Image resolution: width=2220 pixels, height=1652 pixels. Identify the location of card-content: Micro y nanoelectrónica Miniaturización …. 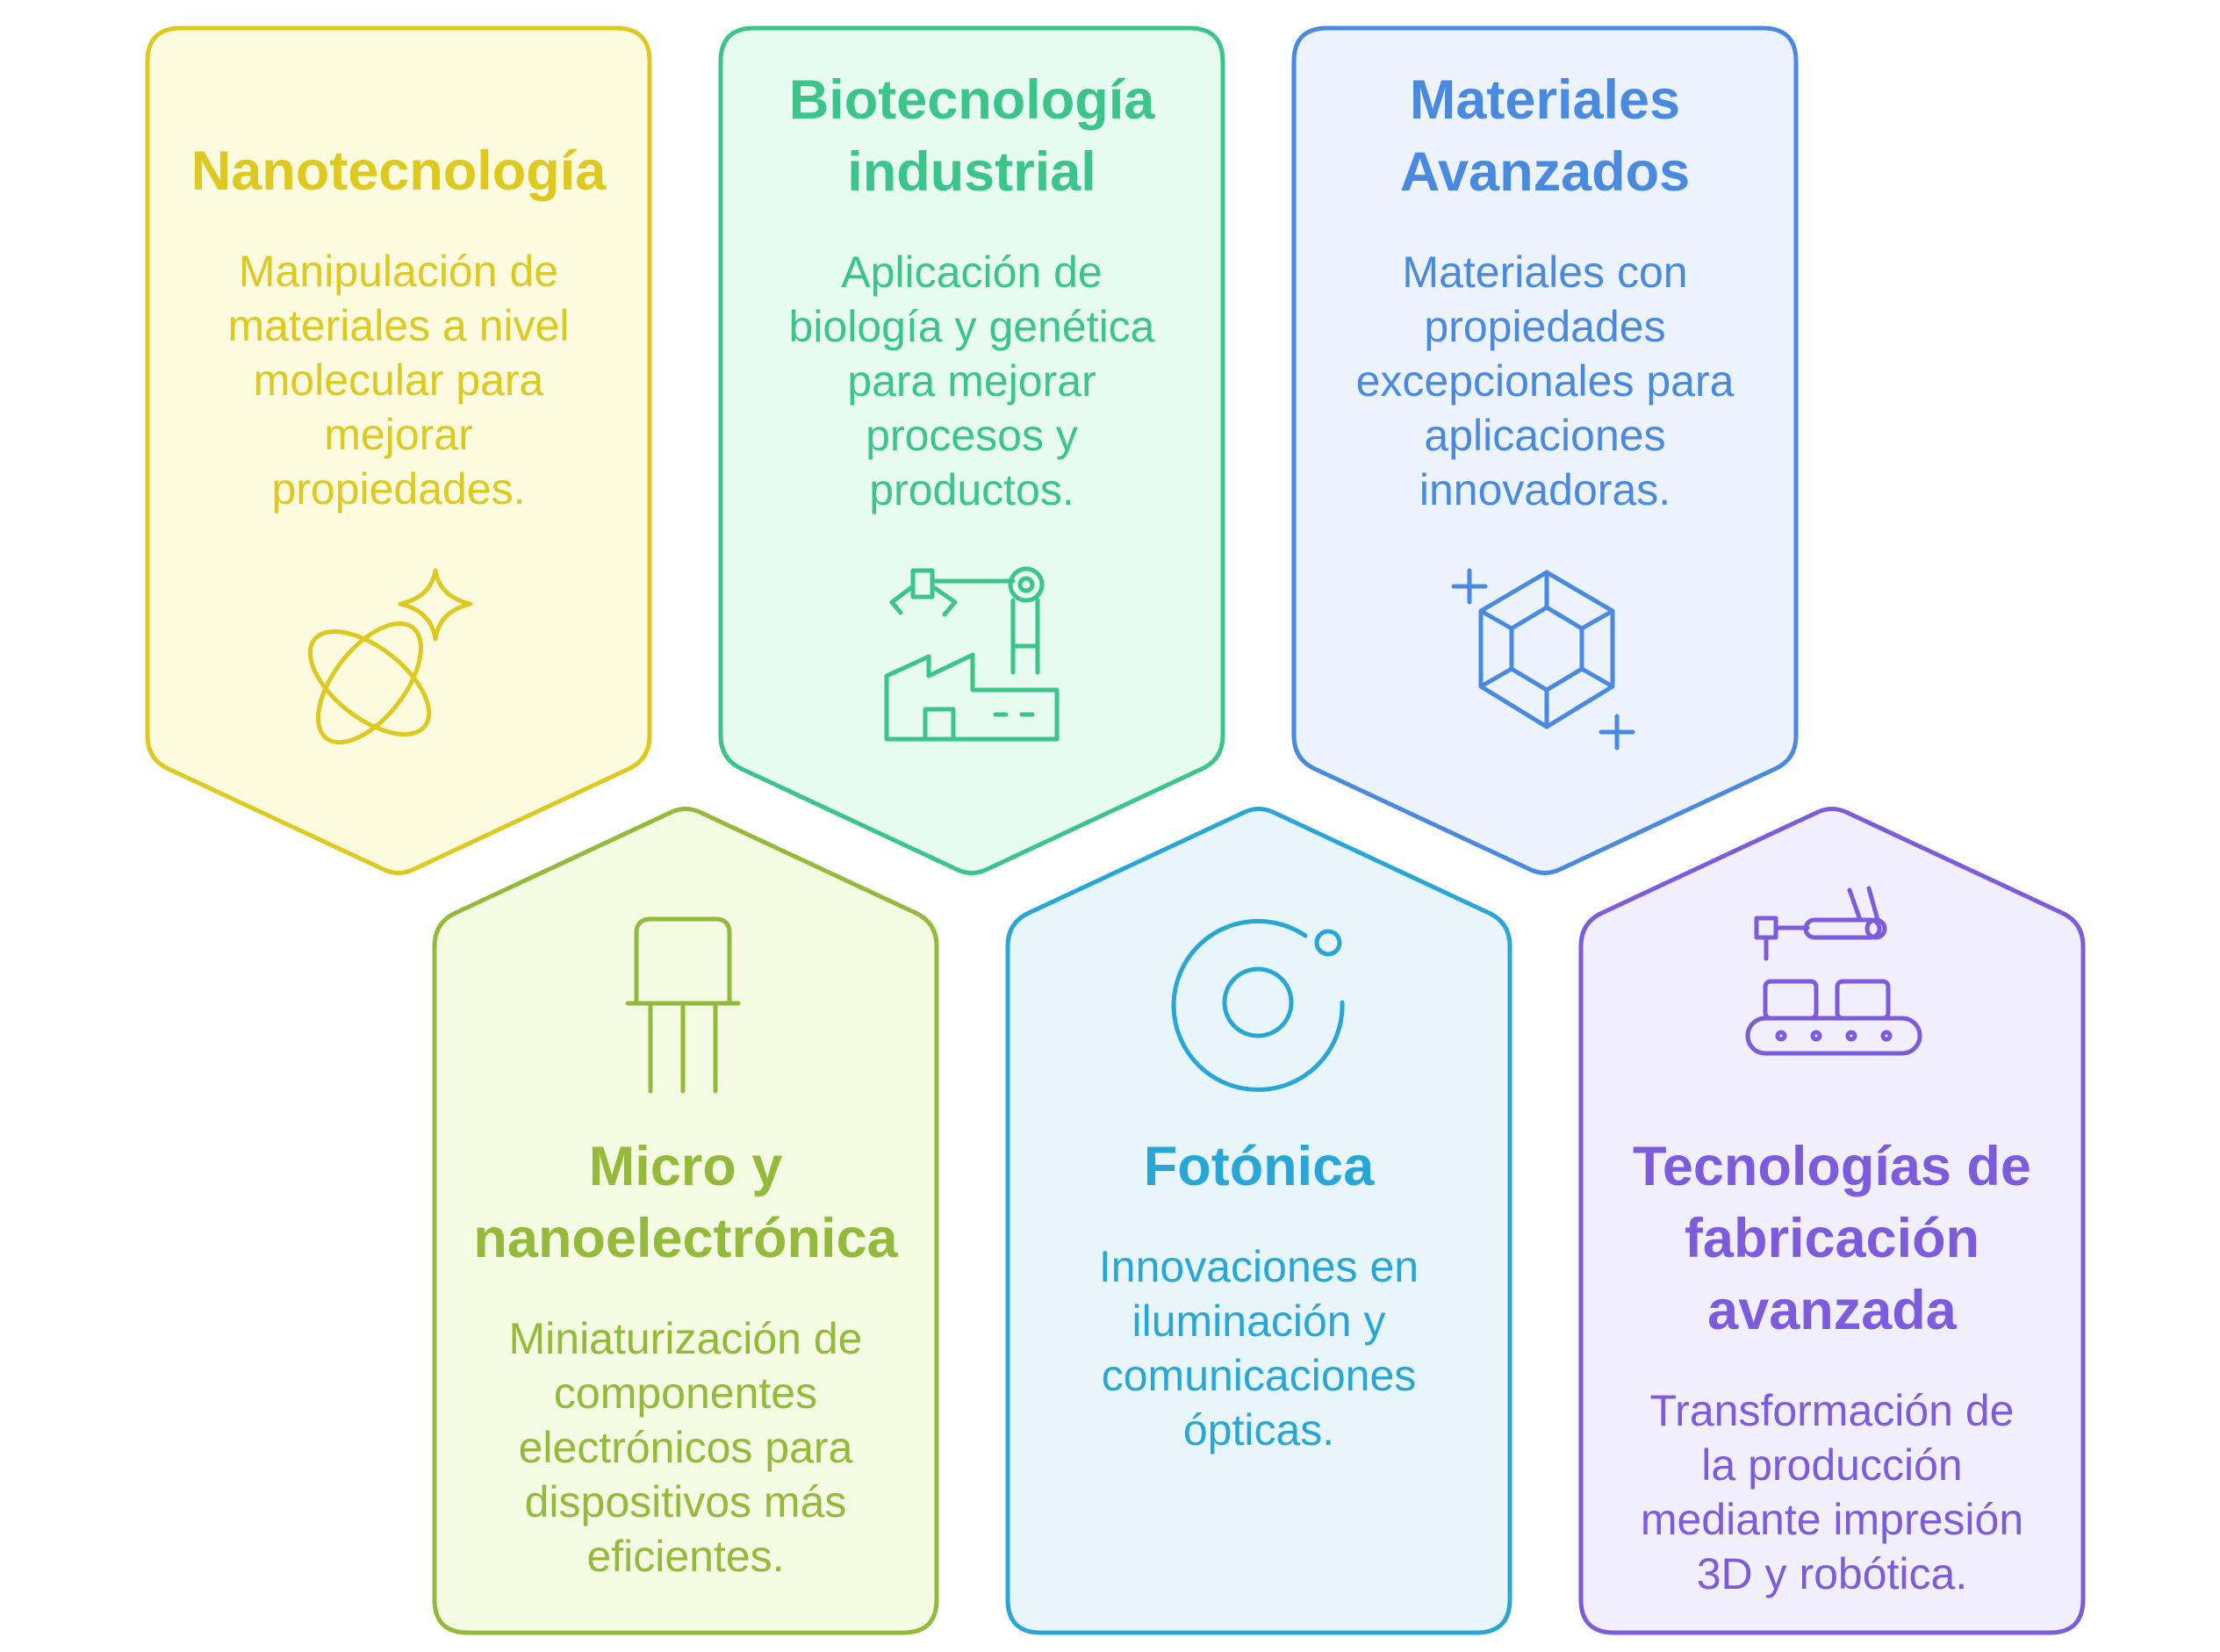
(685, 1357).